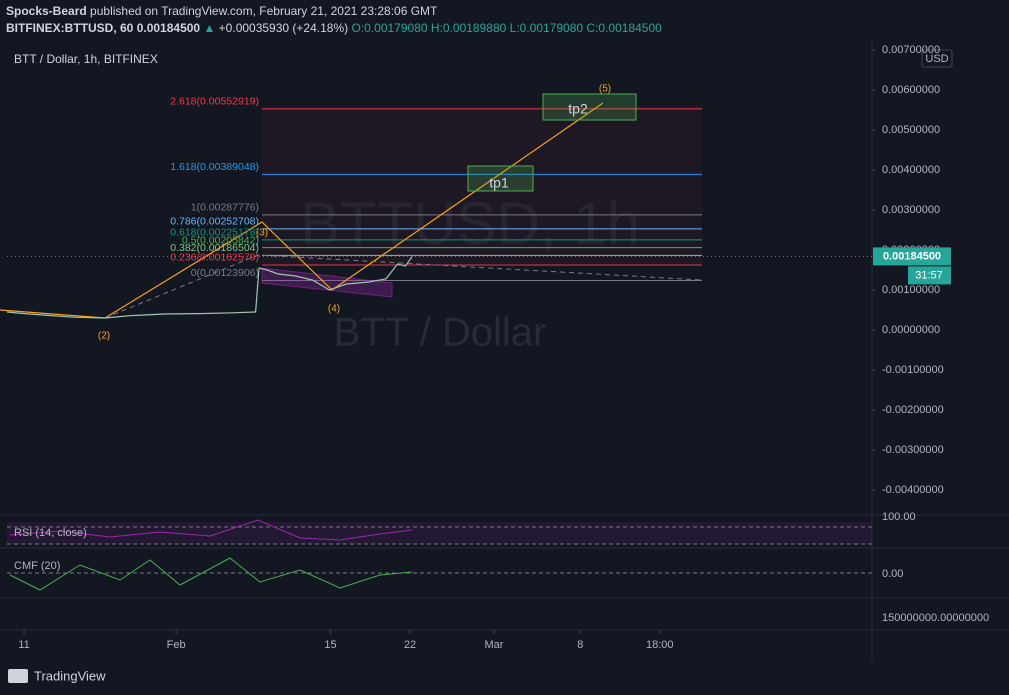 Image resolution: width=1009 pixels, height=695 pixels. Describe the element at coordinates (214, 167) in the screenshot. I see `fib-label: 1.618(0.00389048)` at that location.